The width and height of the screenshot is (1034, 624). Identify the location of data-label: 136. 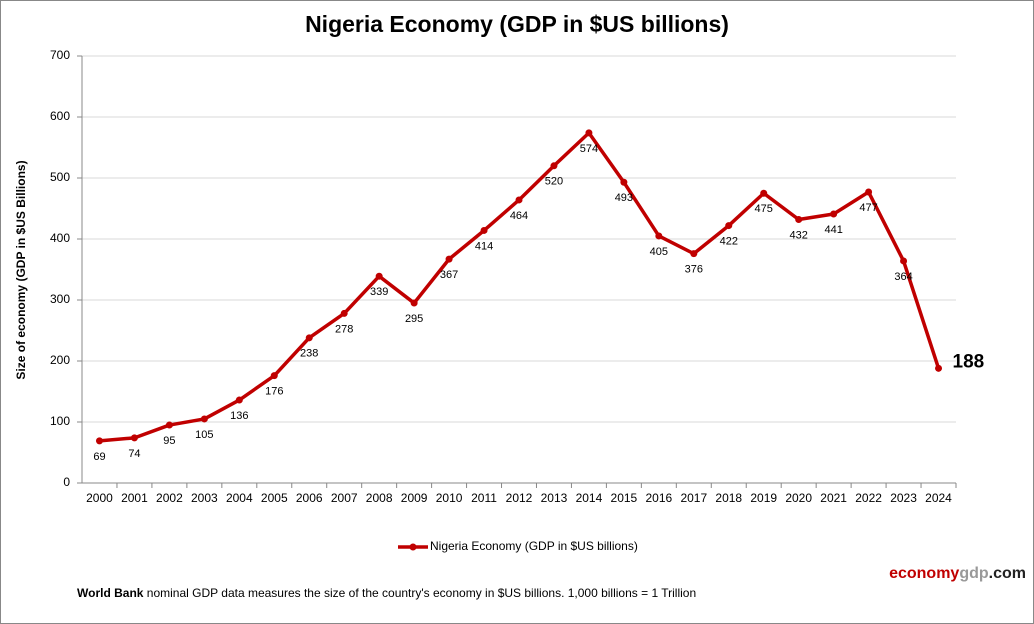
(239, 416).